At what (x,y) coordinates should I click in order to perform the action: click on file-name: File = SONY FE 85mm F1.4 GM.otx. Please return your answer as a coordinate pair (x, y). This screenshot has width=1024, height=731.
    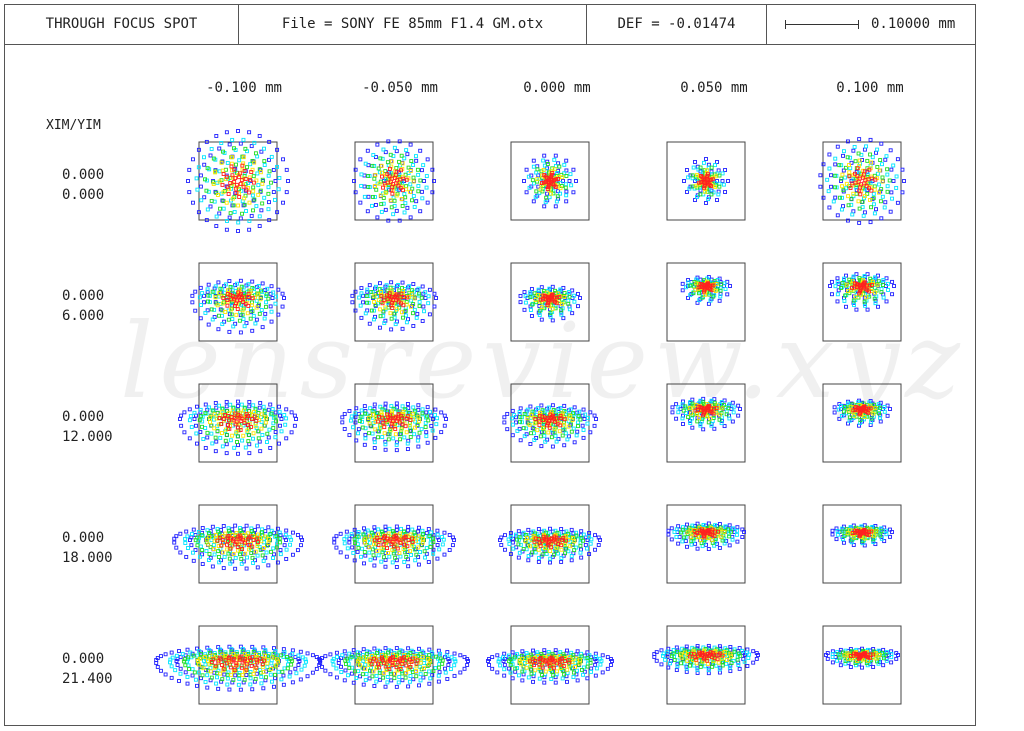
    Looking at the image, I should click on (413, 24).